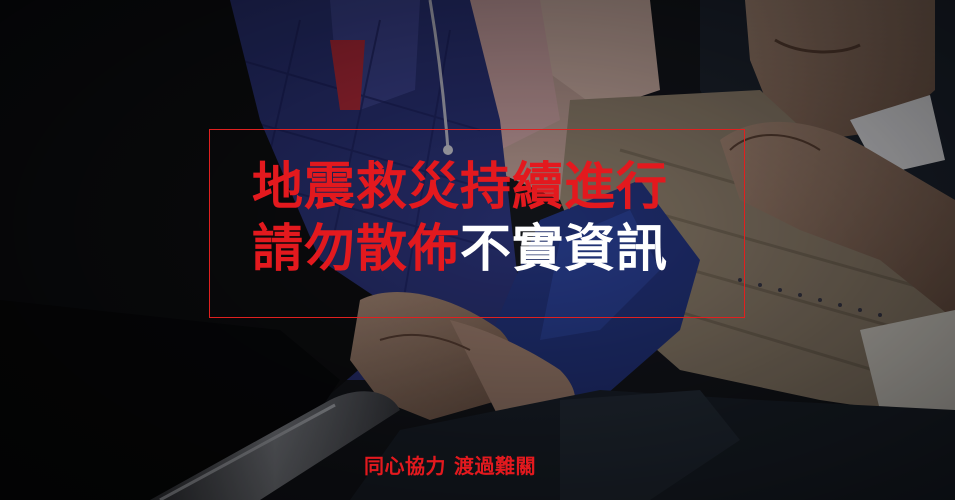 The image size is (955, 500). I want to click on headline-line-2: 請勿散佈不實資訊, so click(487, 251).